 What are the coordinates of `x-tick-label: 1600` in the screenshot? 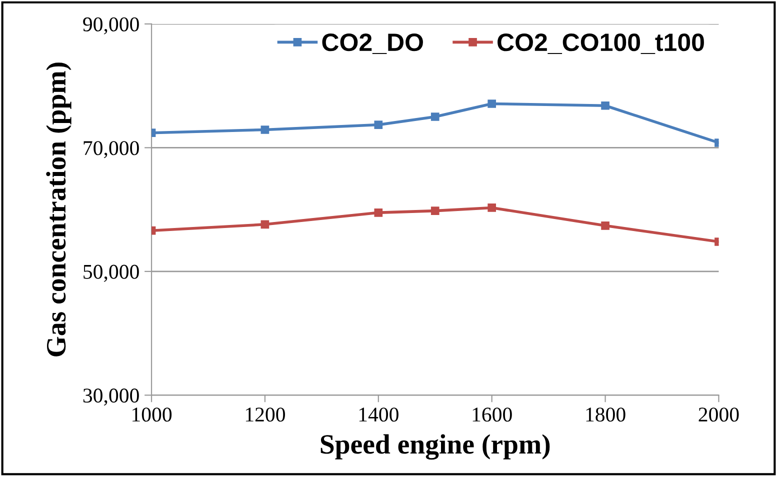 It's located at (492, 415).